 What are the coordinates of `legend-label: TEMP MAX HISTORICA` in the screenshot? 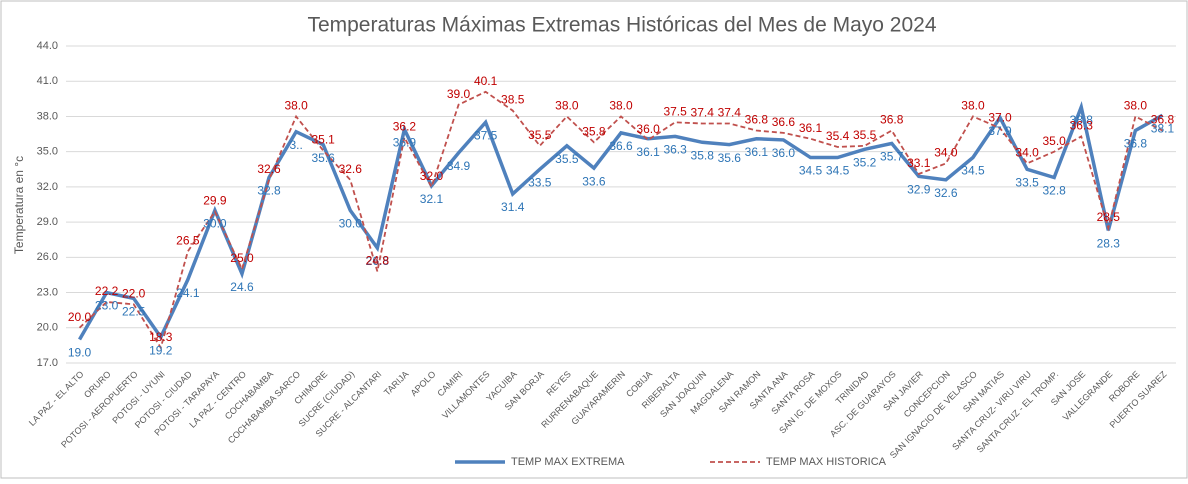 It's located at (826, 462).